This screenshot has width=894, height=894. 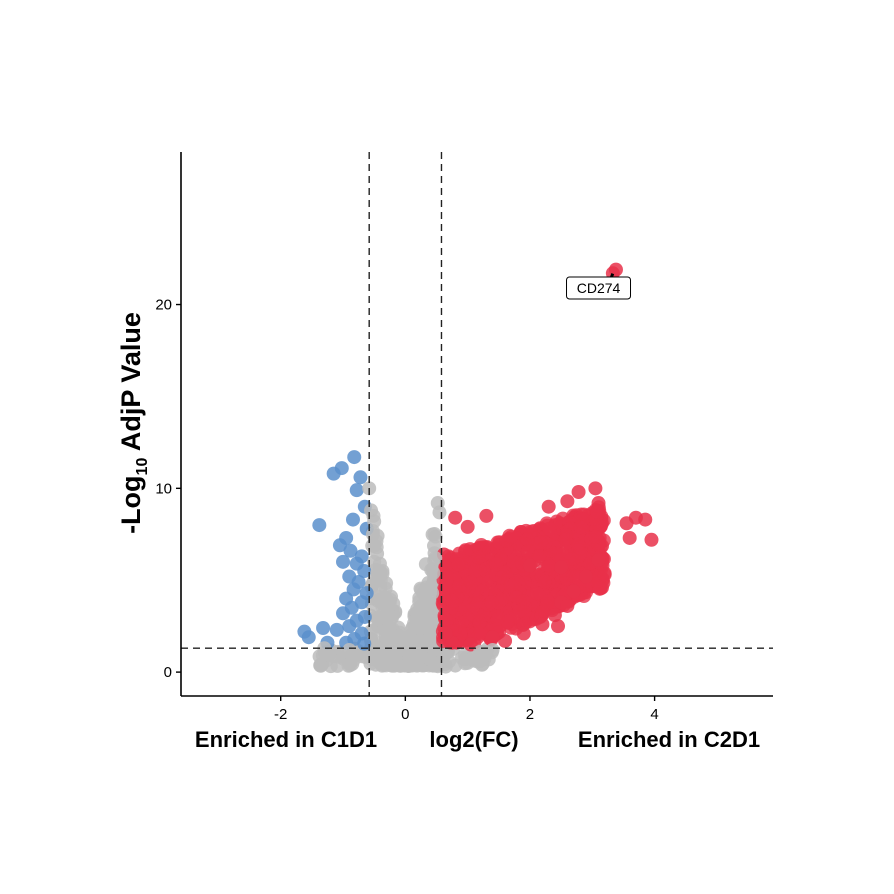 I want to click on gene-callout: CD274, so click(x=599, y=286).